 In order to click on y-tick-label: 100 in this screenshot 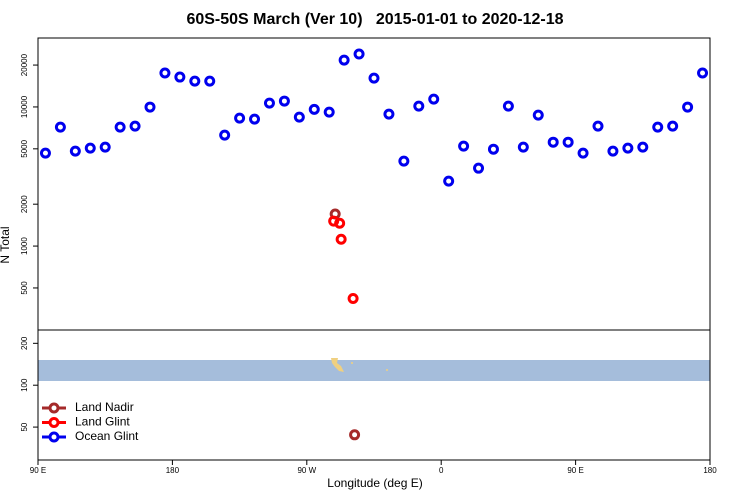, I will do `click(24, 385)`.